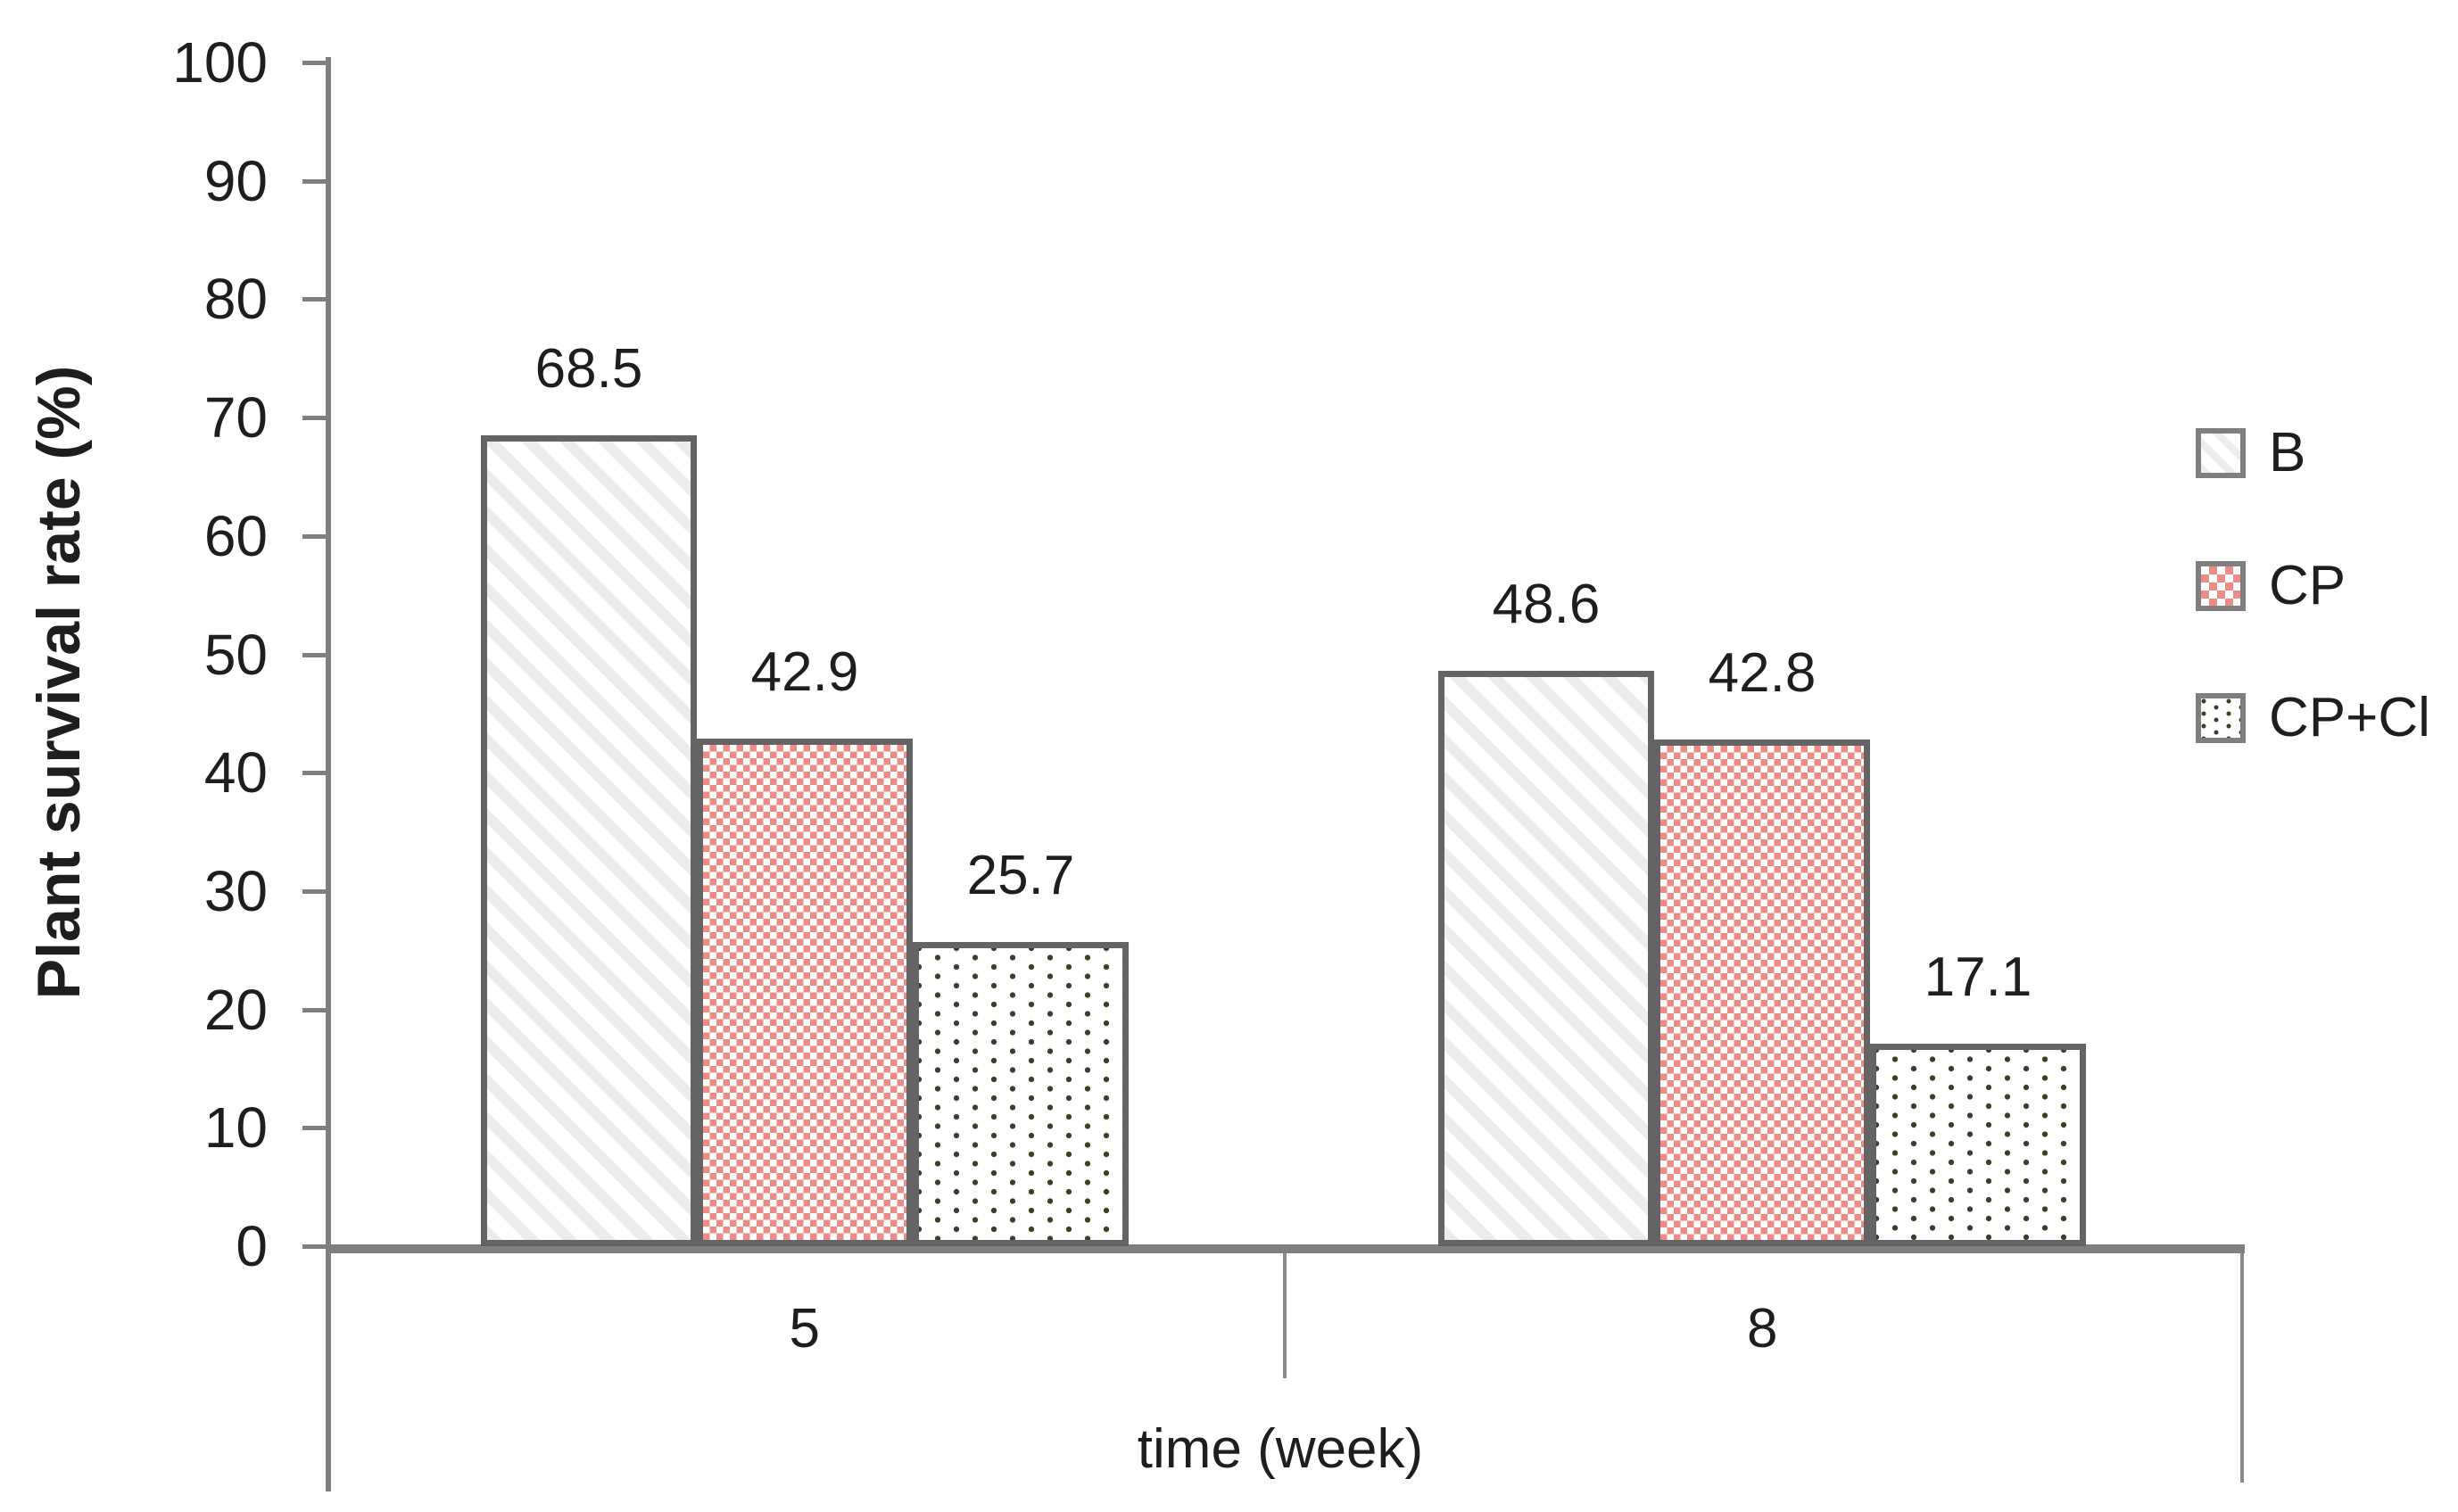 The width and height of the screenshot is (2458, 1512). I want to click on value-label-b-week-8: 48.6, so click(1546, 604).